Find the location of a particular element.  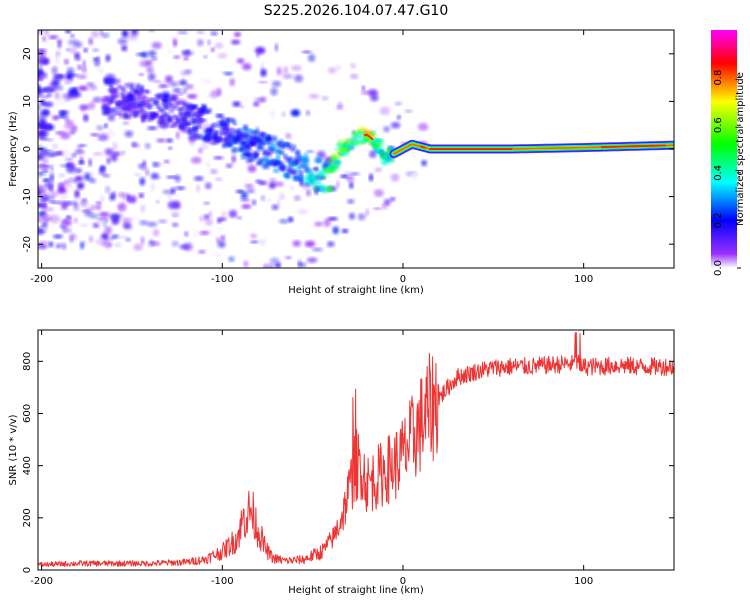

colorbar-tick-label: 0.6 is located at coordinates (718, 125).